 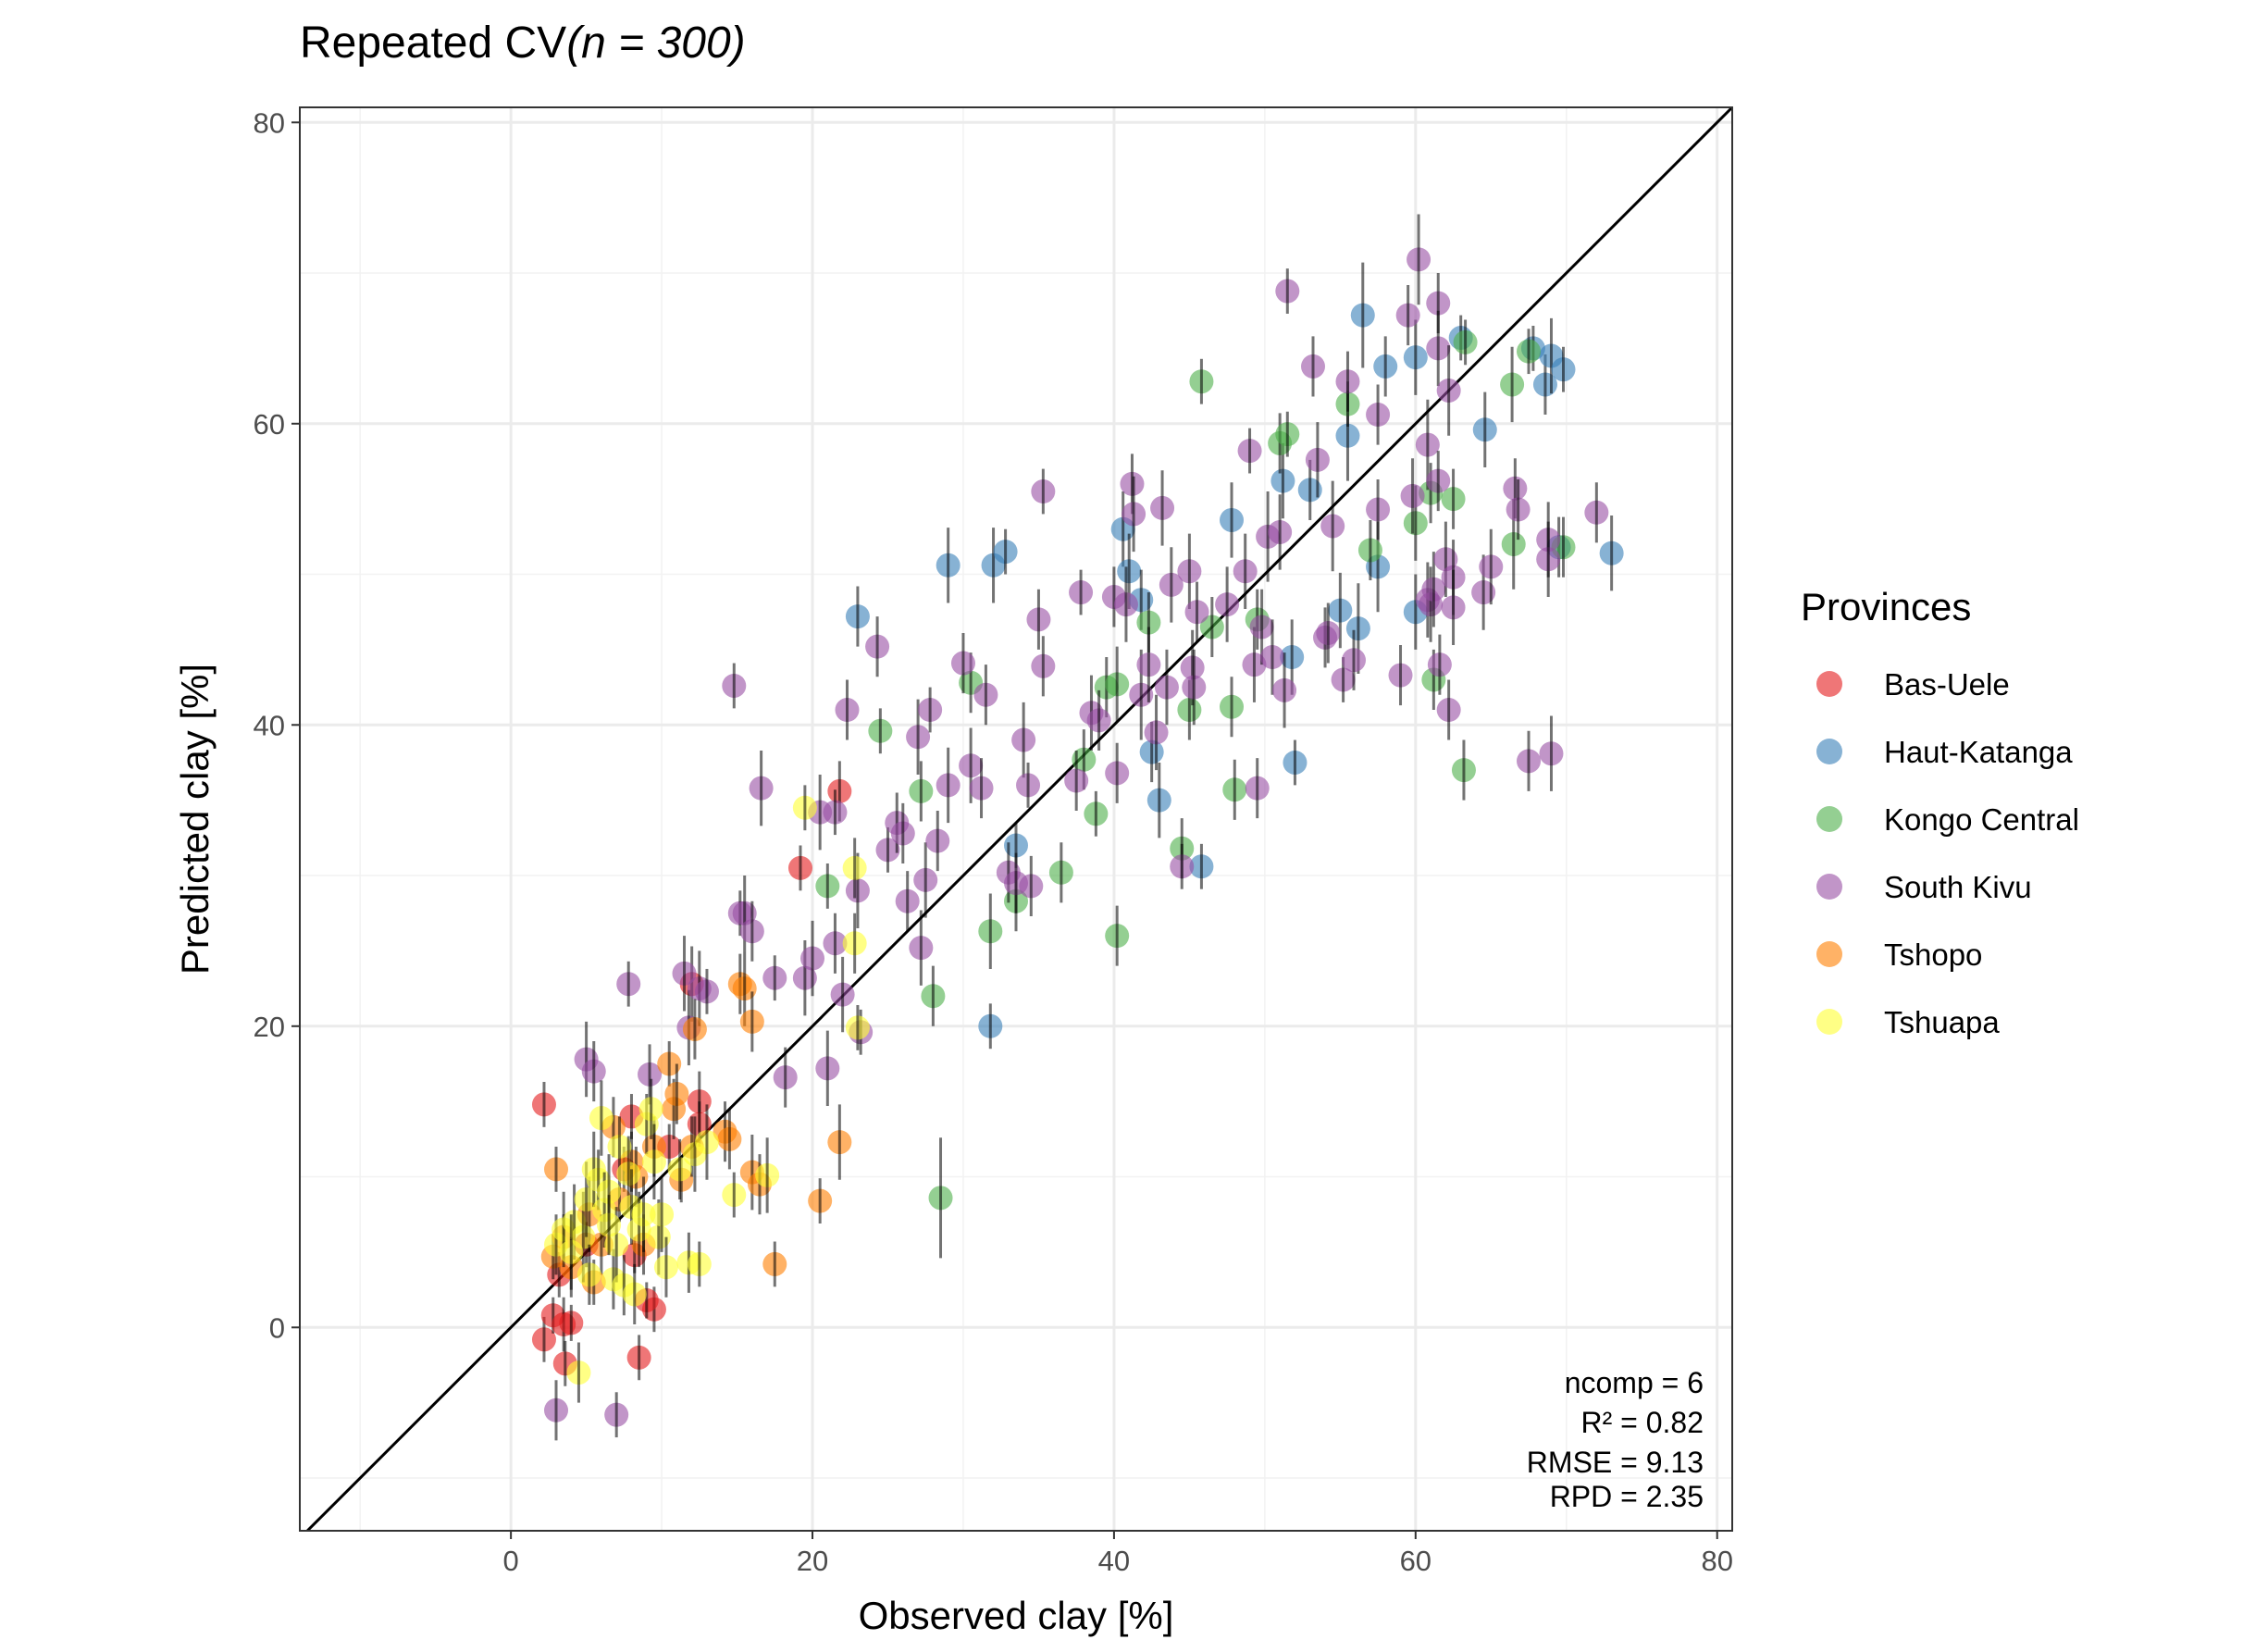 I want to click on legend-item-tshuapa: Tshuapa, so click(x=1908, y=1022).